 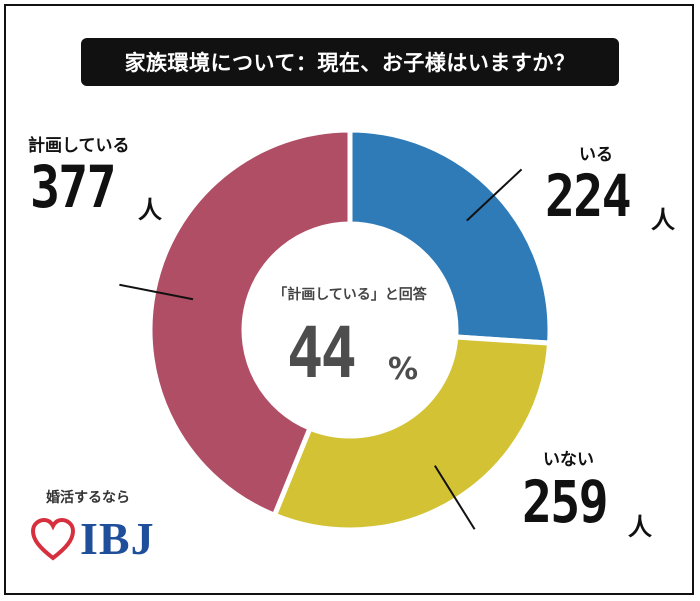 I want to click on slice-unit-inai: 人, so click(x=640, y=527).